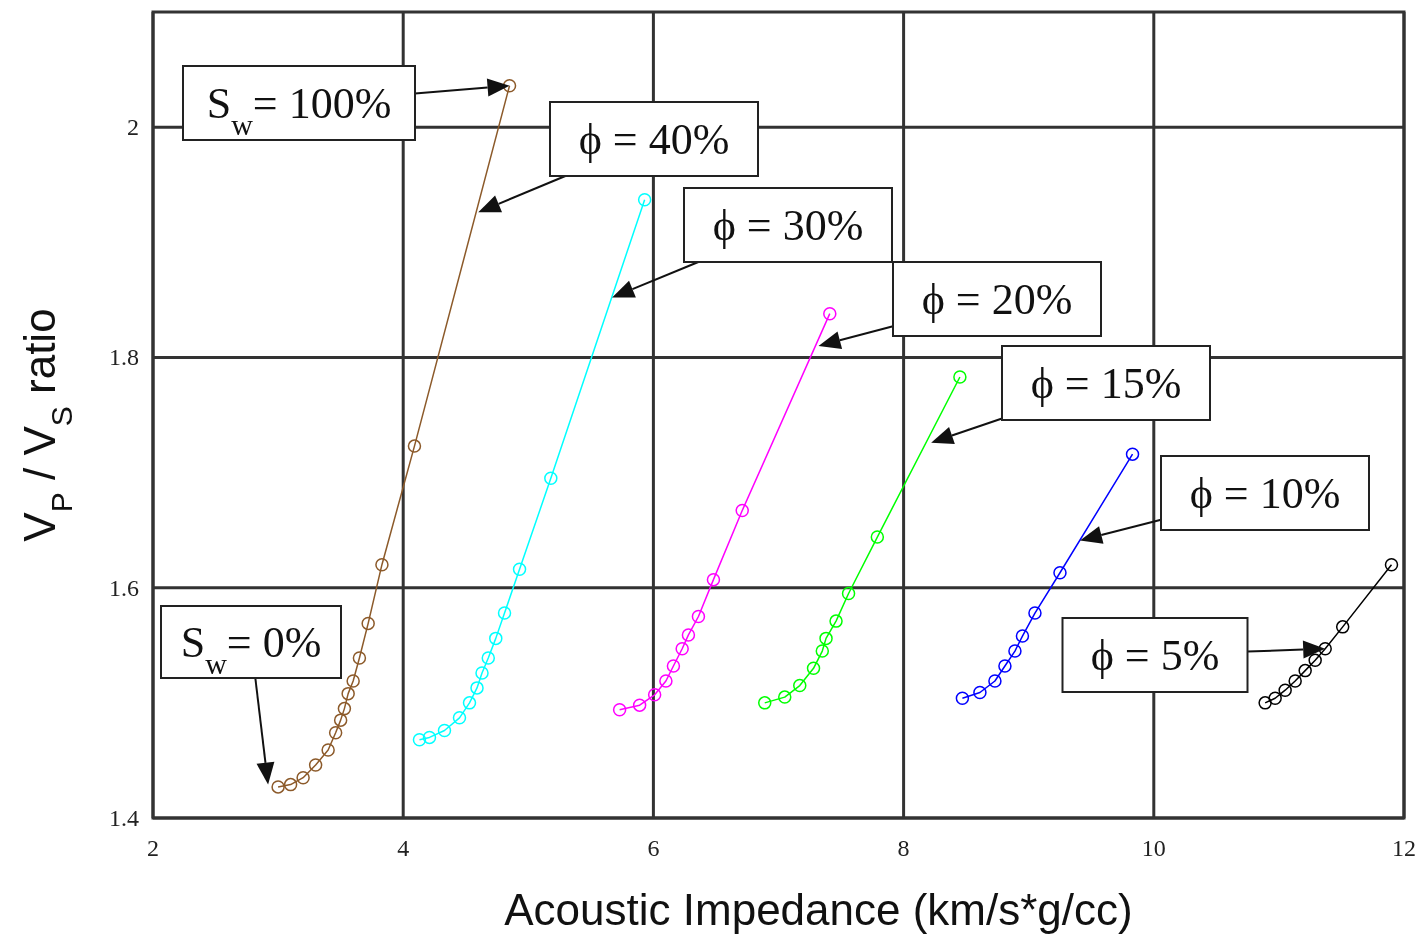 This screenshot has height=937, width=1424. Describe the element at coordinates (997, 299) in the screenshot. I see `annotation: ϕ = 20%` at that location.